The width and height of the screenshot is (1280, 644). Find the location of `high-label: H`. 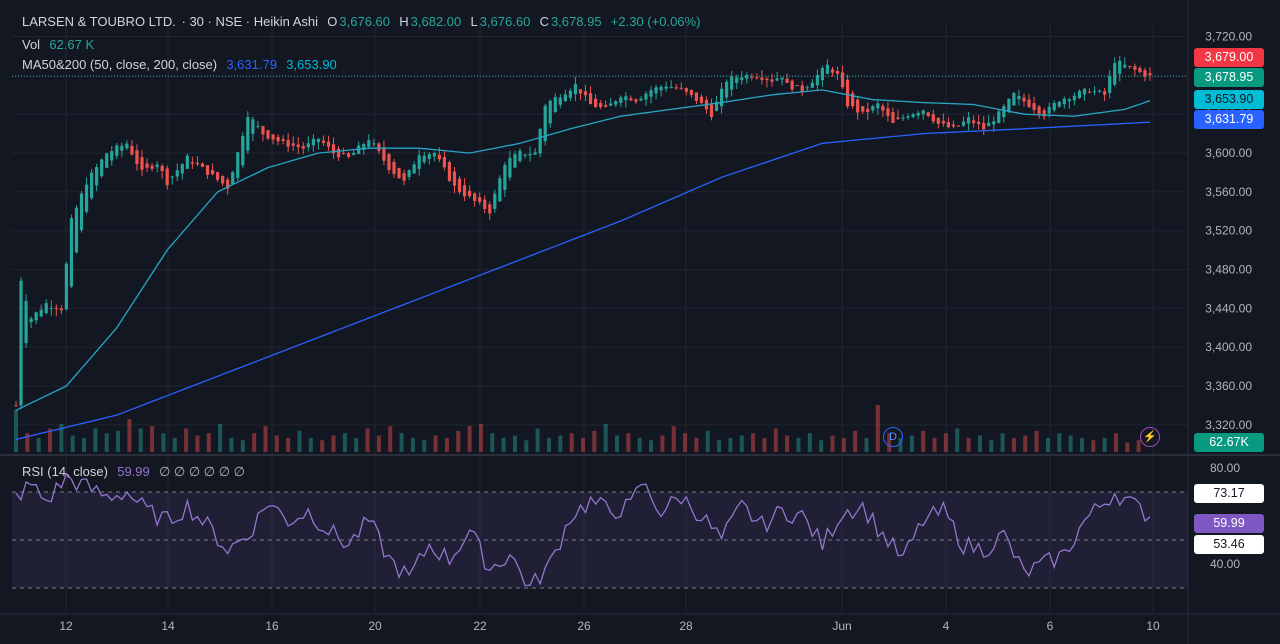

high-label: H is located at coordinates (404, 21).